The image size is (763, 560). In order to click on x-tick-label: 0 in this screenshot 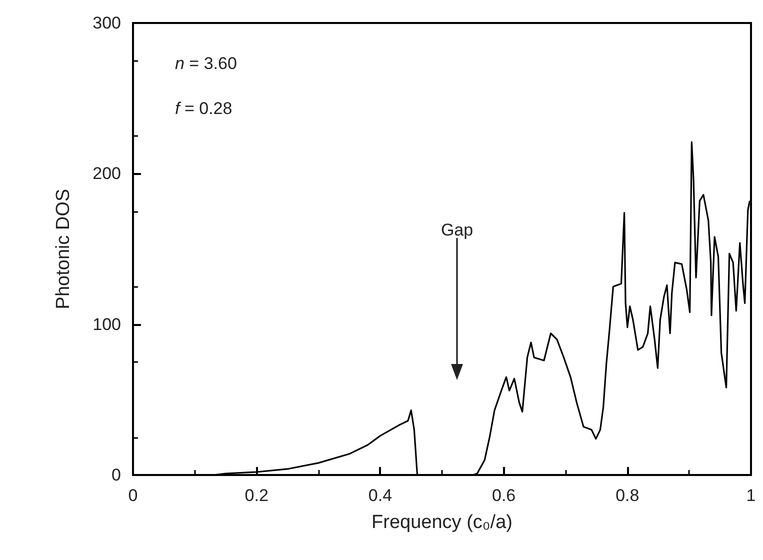, I will do `click(133, 495)`.